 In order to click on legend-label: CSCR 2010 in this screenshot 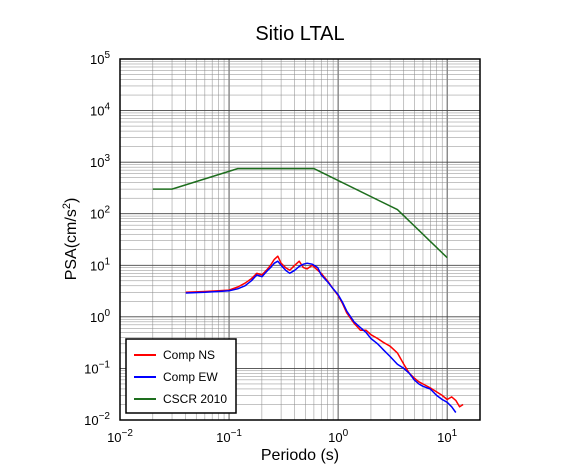, I will do `click(195, 399)`.